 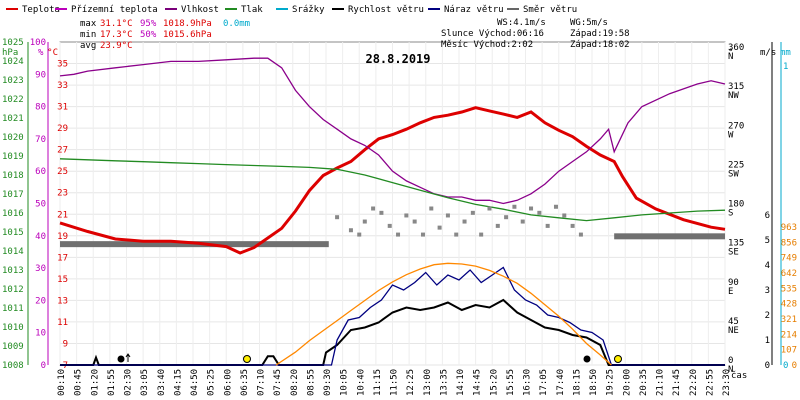 What do you see at coordinates (187, 24) in the screenshot?
I see `stat-max-press: 1018.9hPa` at bounding box center [187, 24].